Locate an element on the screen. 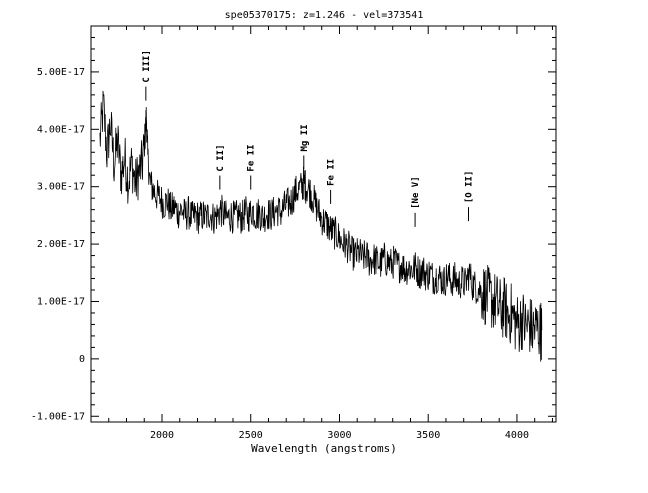 This screenshot has width=648, height=493. chart-title: spe05370175: z=1.246 - vel=373541 is located at coordinates (324, 15).